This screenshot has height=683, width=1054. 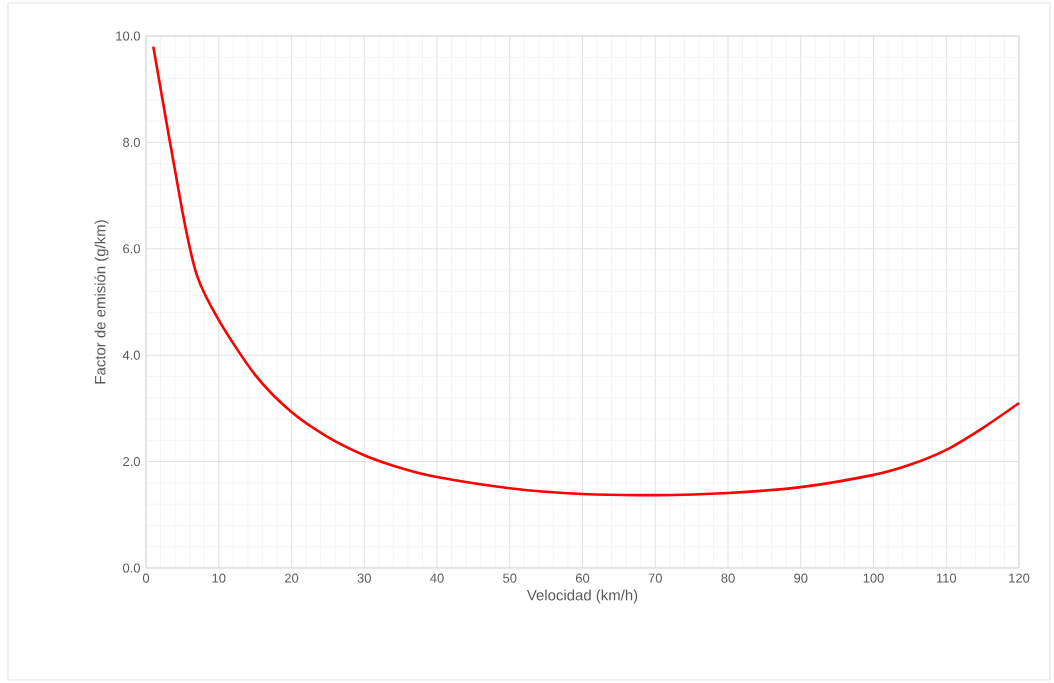 I want to click on y-axis-title: Factor de emisión (g/km), so click(x=101, y=302).